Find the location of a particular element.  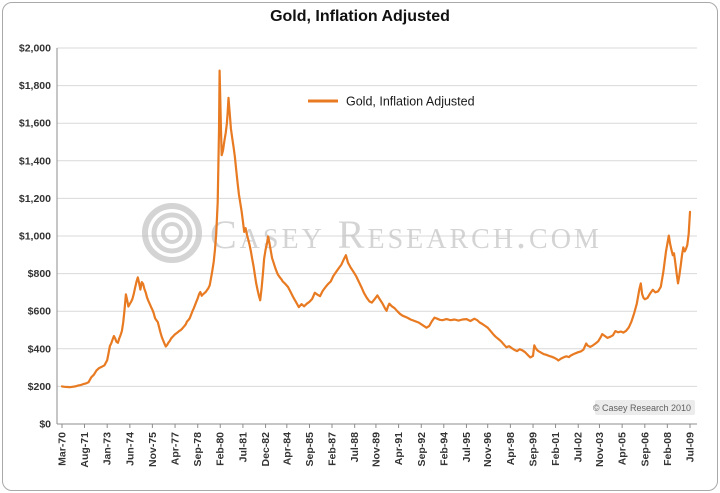

y-axis-tick-label: $400 is located at coordinates (40, 349).